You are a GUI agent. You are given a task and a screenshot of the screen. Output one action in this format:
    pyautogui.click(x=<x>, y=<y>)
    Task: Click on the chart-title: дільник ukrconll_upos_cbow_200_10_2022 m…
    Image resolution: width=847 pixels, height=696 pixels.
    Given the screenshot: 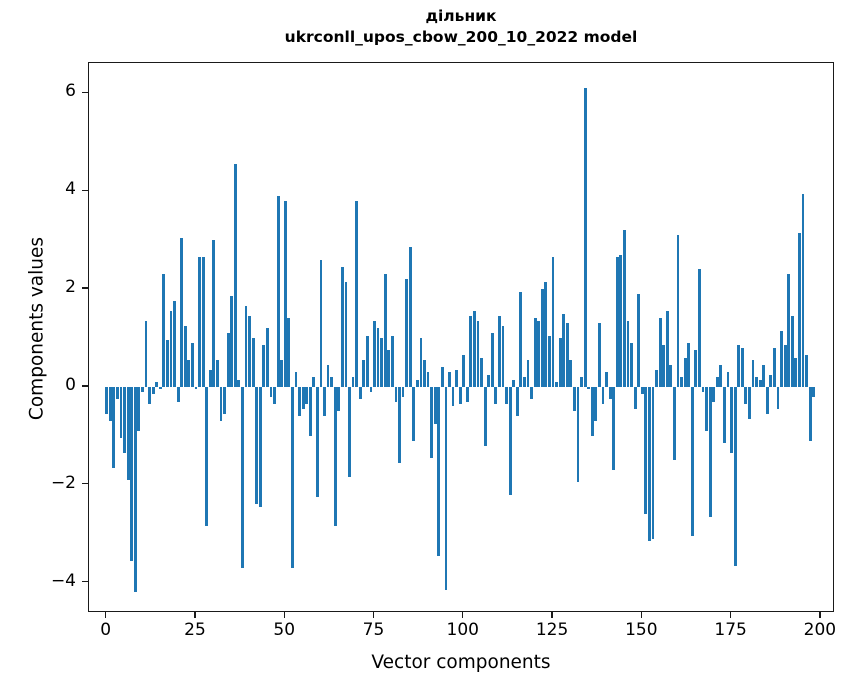 What is the action you would take?
    pyautogui.click(x=461, y=27)
    